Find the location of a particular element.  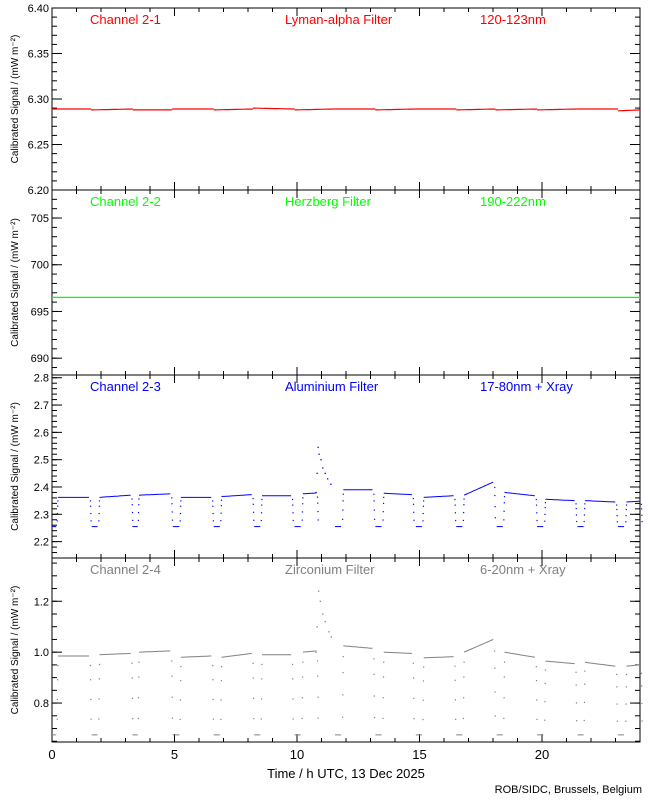

x-tick-label: 5 is located at coordinates (174, 754).